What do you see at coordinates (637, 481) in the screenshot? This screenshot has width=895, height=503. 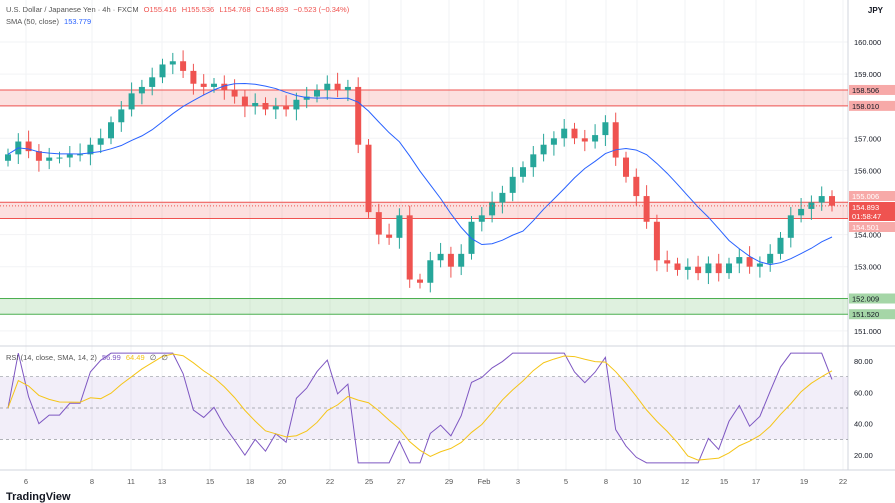 I see `time-label: 10` at bounding box center [637, 481].